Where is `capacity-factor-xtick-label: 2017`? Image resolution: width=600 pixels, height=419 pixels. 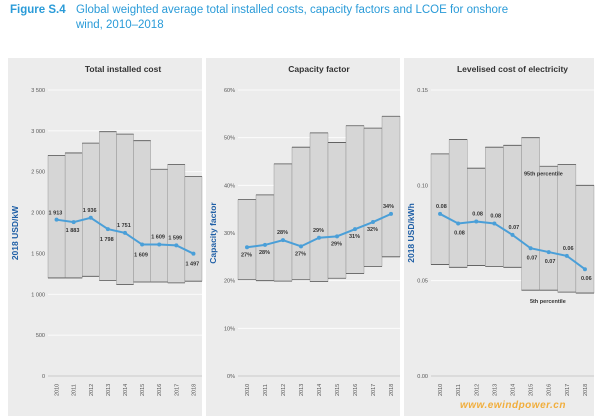
capacity-factor-xtick-label: 2017 is located at coordinates (374, 390).